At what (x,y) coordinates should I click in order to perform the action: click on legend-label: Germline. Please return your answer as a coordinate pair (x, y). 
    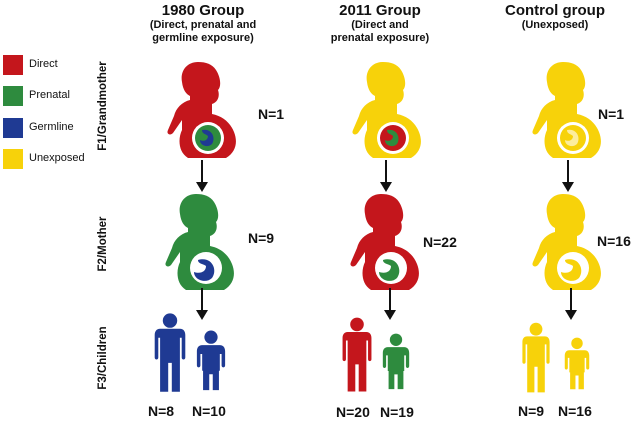
    Looking at the image, I should click on (51, 127).